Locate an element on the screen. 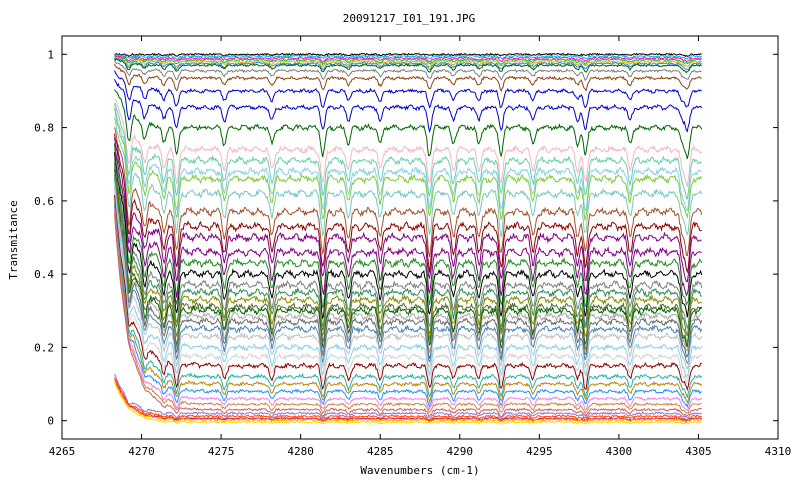  y-tick-label: 0.2 is located at coordinates (44, 347).